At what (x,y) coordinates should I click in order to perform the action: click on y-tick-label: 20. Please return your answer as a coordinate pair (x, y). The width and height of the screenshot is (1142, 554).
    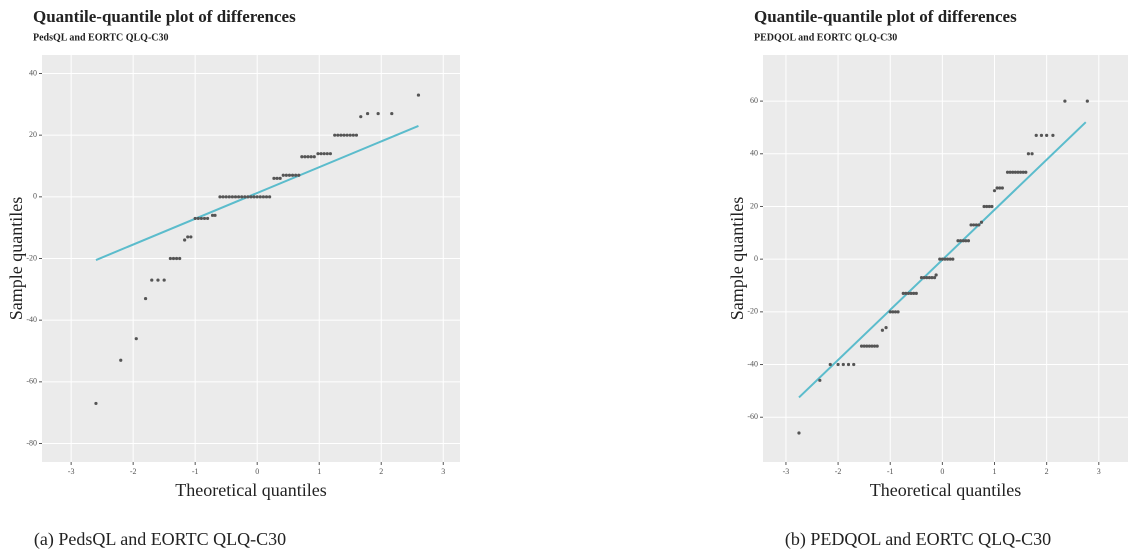
    Looking at the image, I should click on (754, 205).